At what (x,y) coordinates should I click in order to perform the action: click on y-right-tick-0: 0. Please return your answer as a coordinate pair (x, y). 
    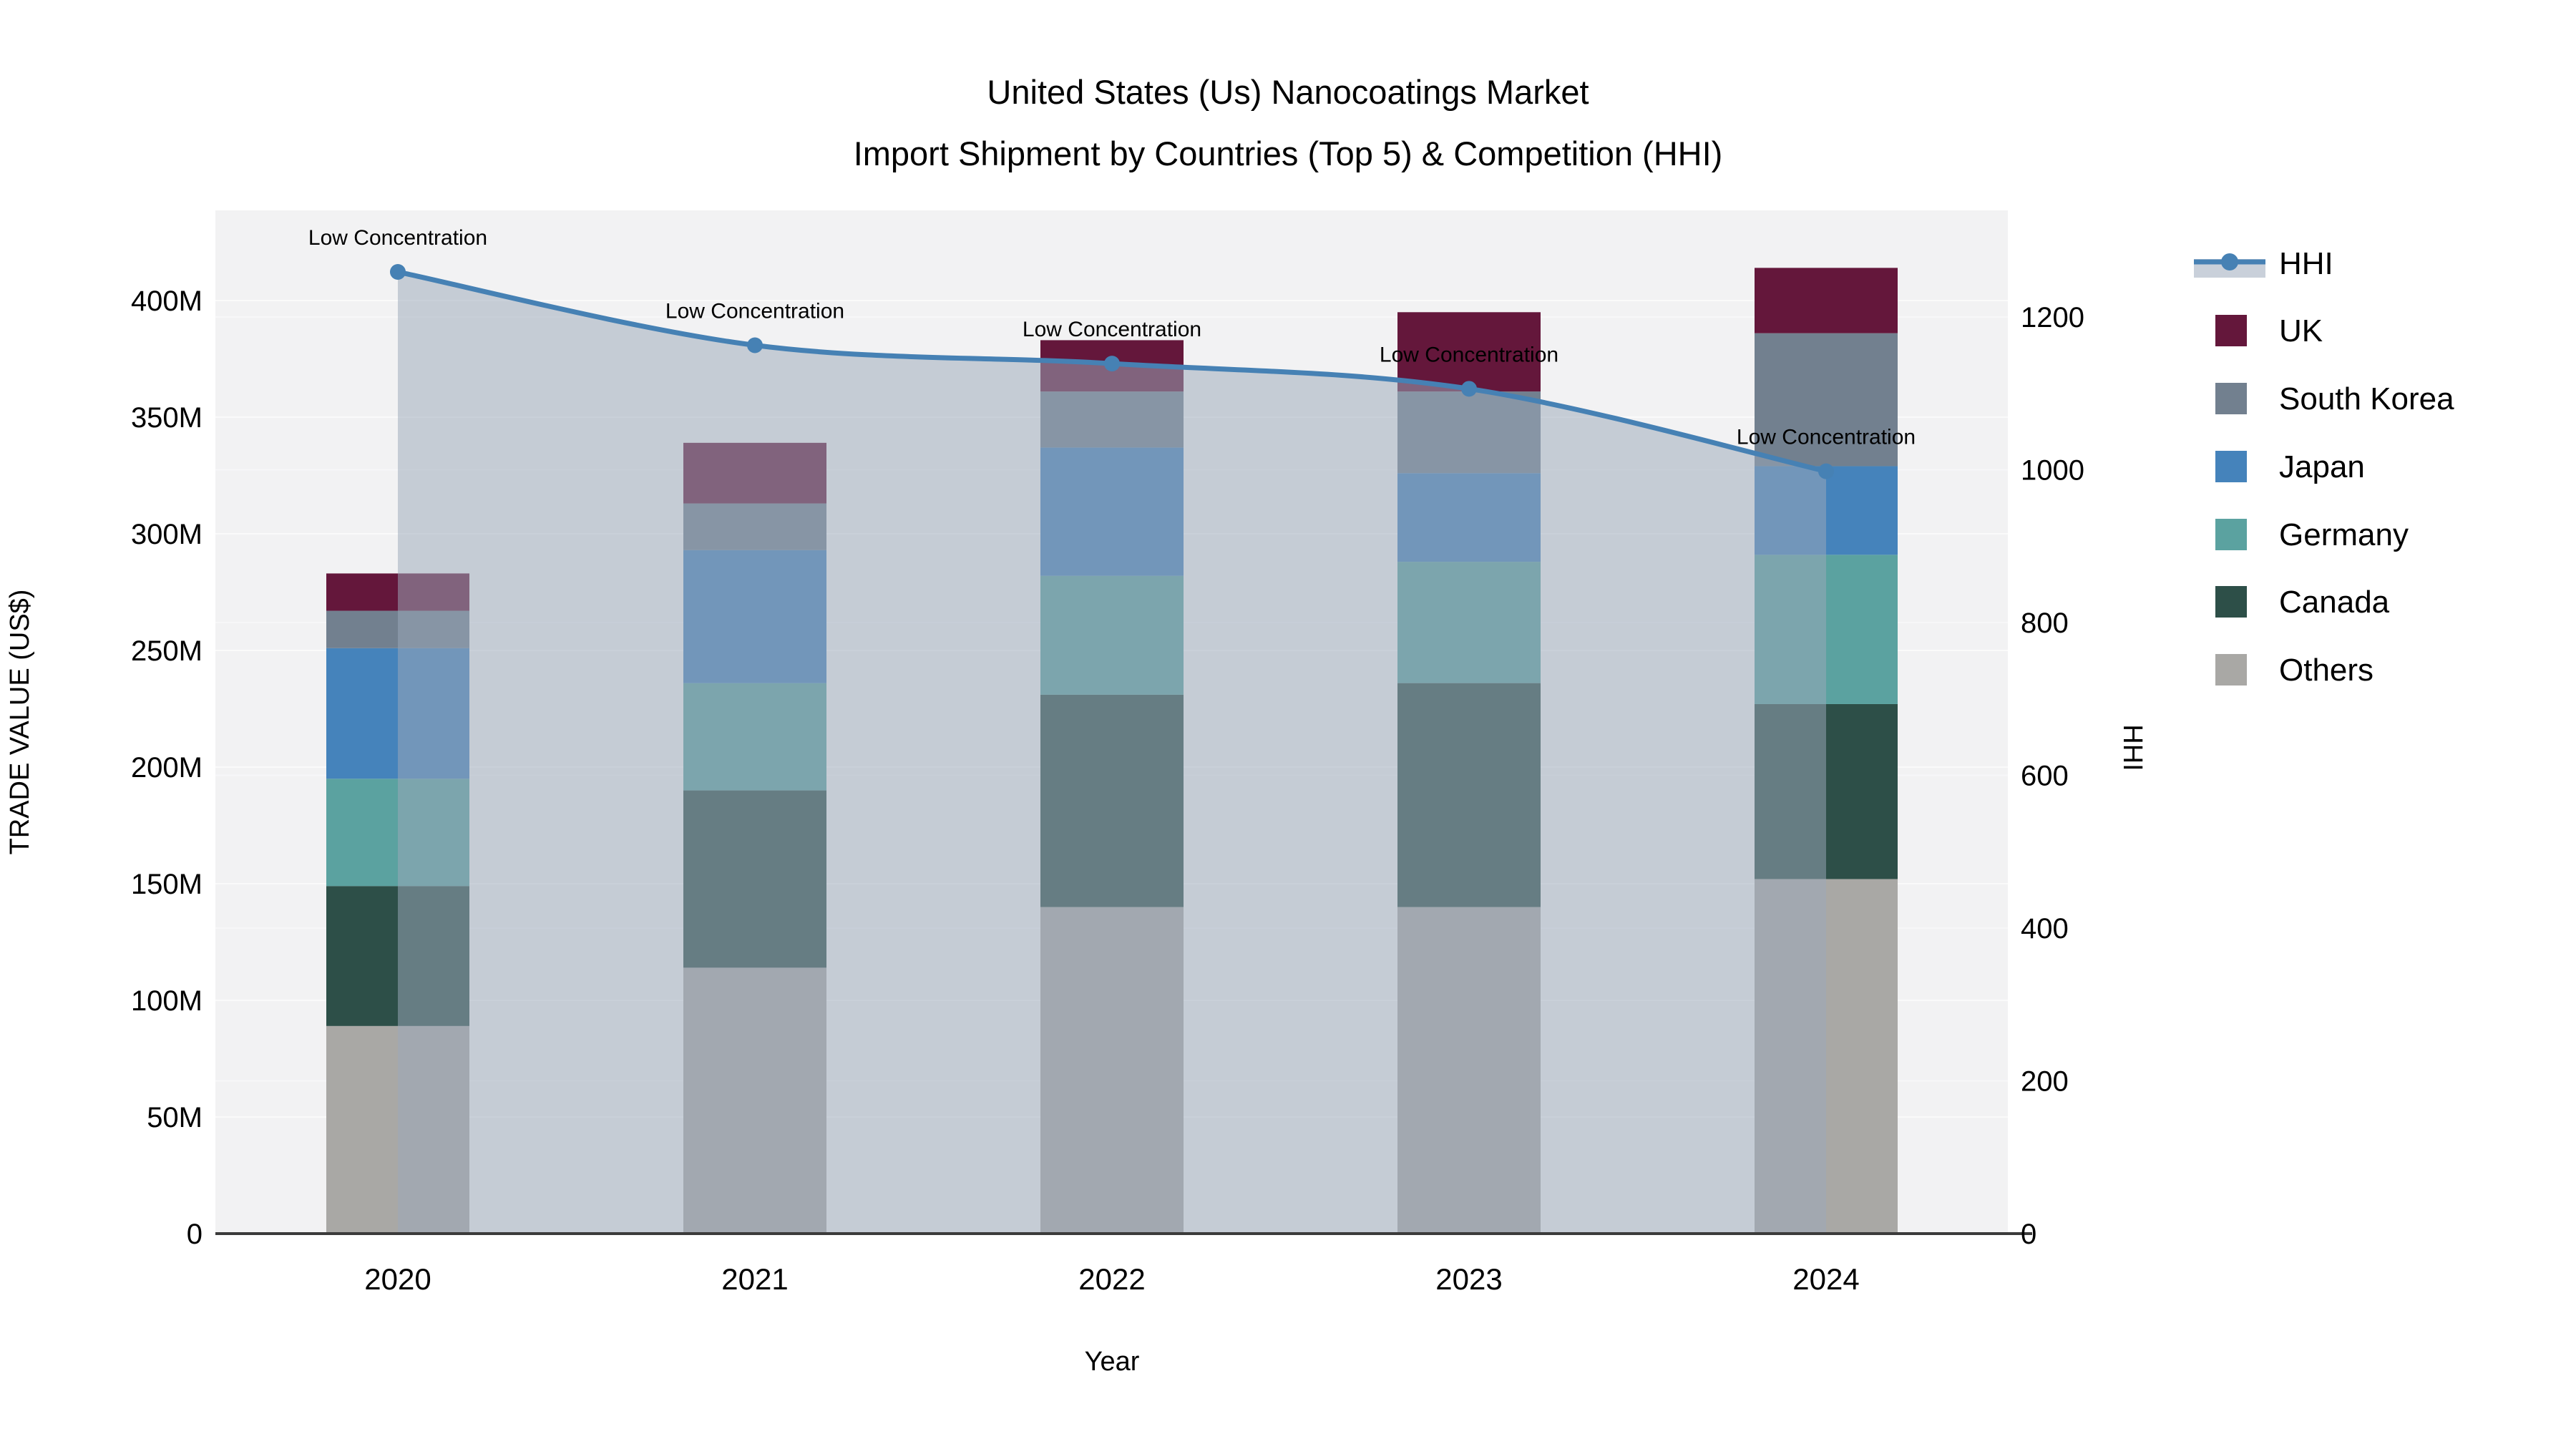
    Looking at the image, I should click on (2028, 1234).